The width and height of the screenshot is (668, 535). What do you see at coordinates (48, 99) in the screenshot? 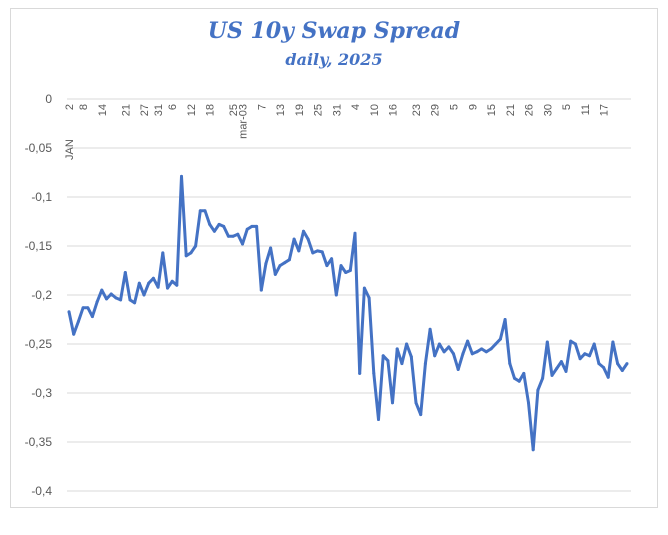
I see `y-tick-label: 0` at bounding box center [48, 99].